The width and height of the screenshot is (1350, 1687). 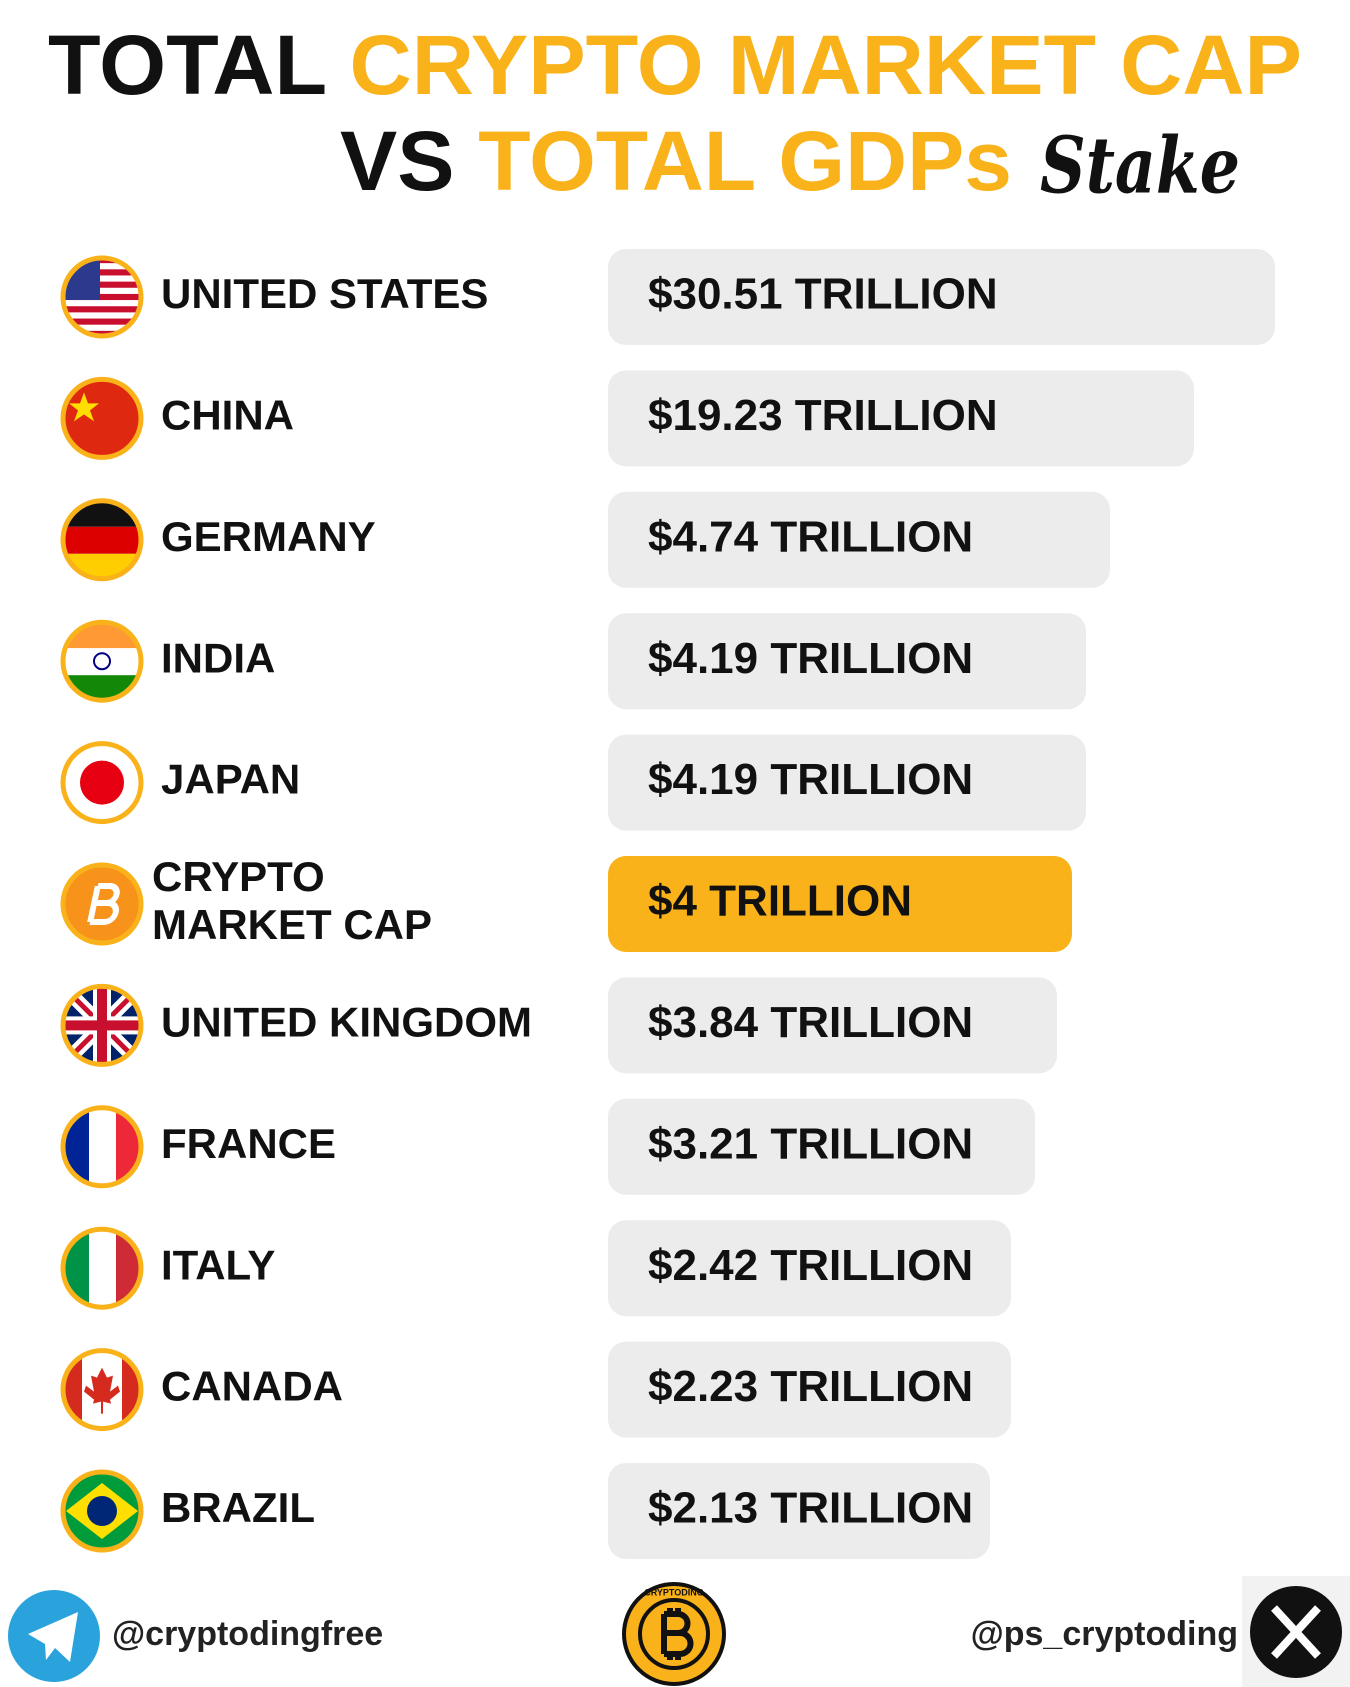 I want to click on row-label: CHINA, so click(x=227, y=414).